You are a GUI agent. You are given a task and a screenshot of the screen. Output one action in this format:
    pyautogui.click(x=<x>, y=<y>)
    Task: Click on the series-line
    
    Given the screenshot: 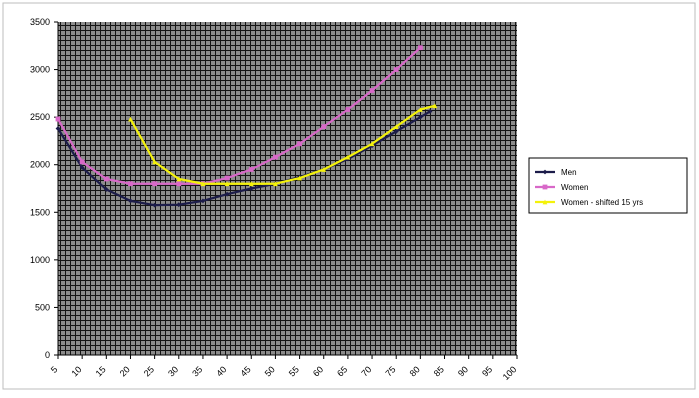 What is the action you would take?
    pyautogui.click(x=282, y=144)
    